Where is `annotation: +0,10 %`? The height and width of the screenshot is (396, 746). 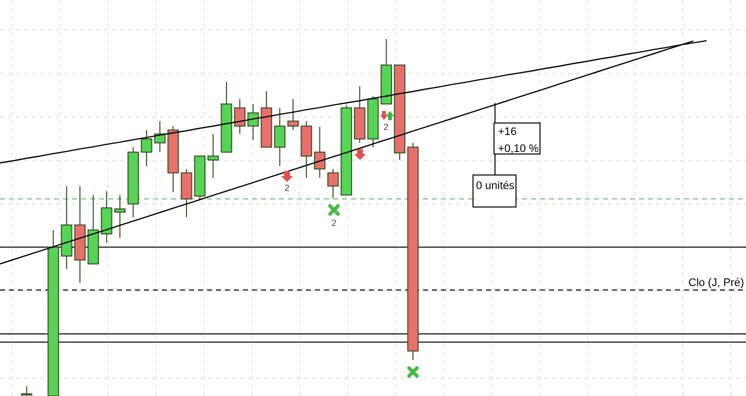 annotation: +0,10 % is located at coordinates (518, 149).